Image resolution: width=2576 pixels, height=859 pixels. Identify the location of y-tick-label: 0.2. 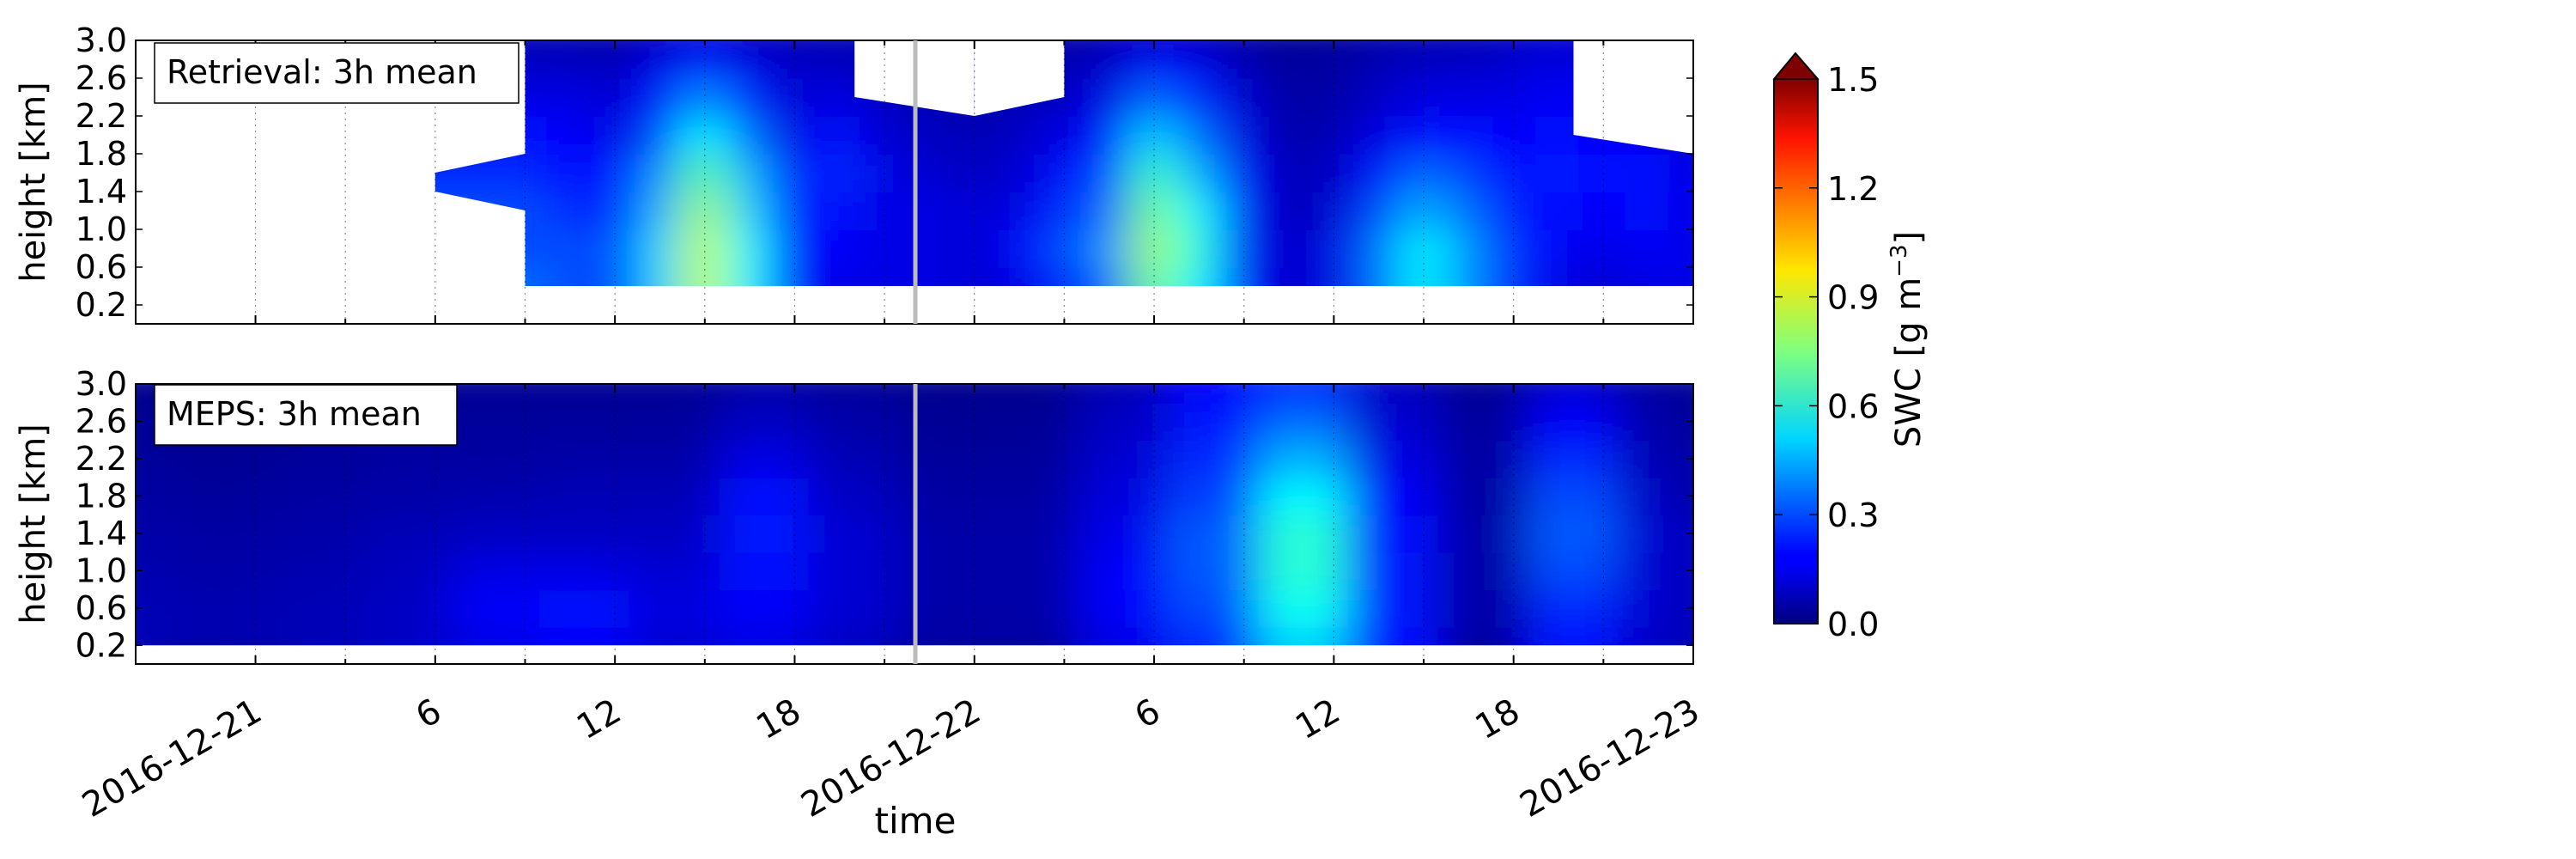
(101, 305).